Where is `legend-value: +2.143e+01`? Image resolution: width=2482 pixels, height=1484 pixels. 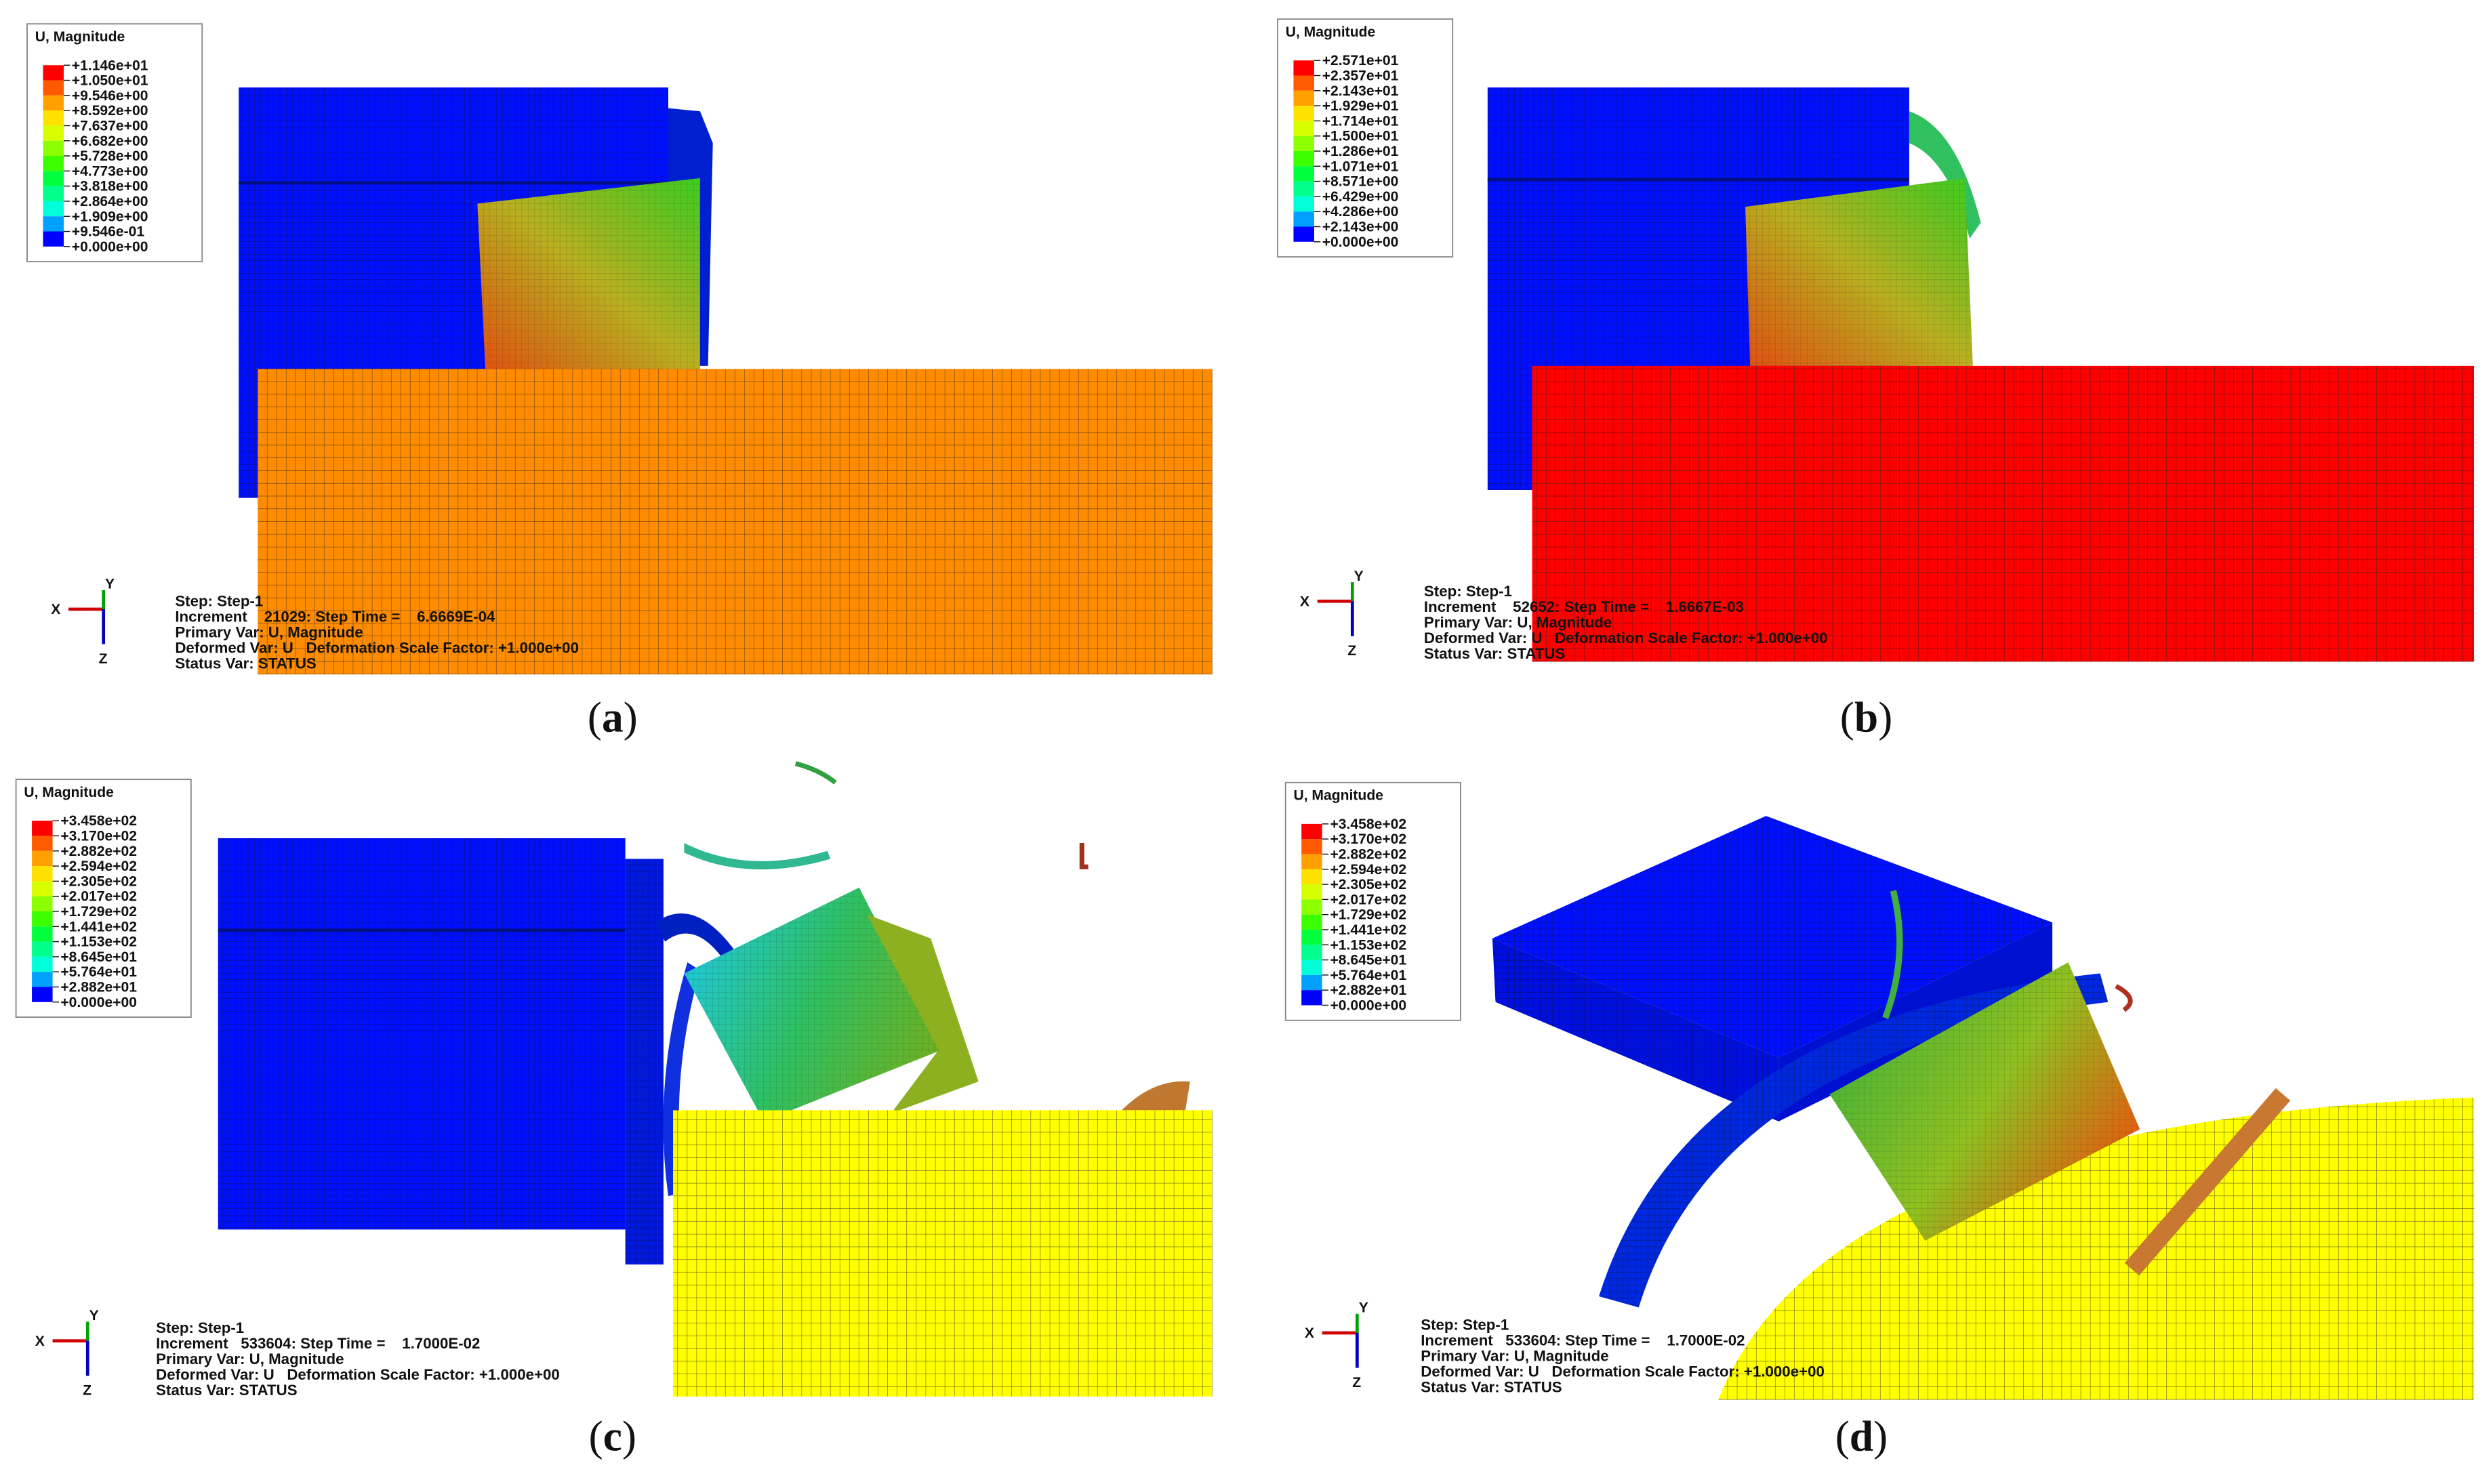 legend-value: +2.143e+01 is located at coordinates (1360, 91).